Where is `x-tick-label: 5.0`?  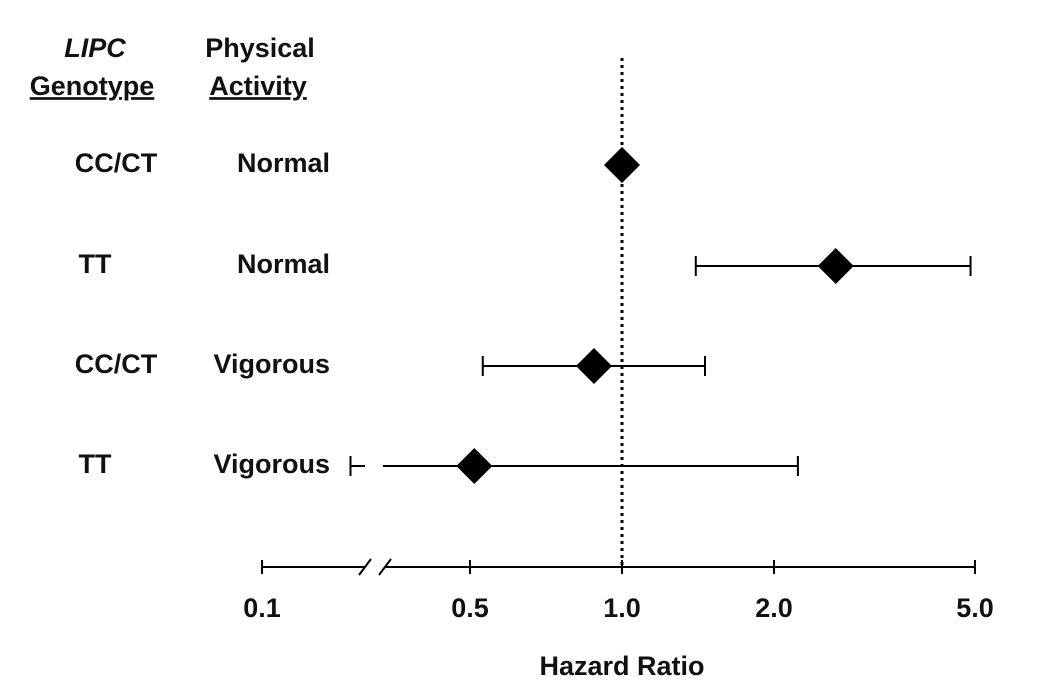 x-tick-label: 5.0 is located at coordinates (975, 608).